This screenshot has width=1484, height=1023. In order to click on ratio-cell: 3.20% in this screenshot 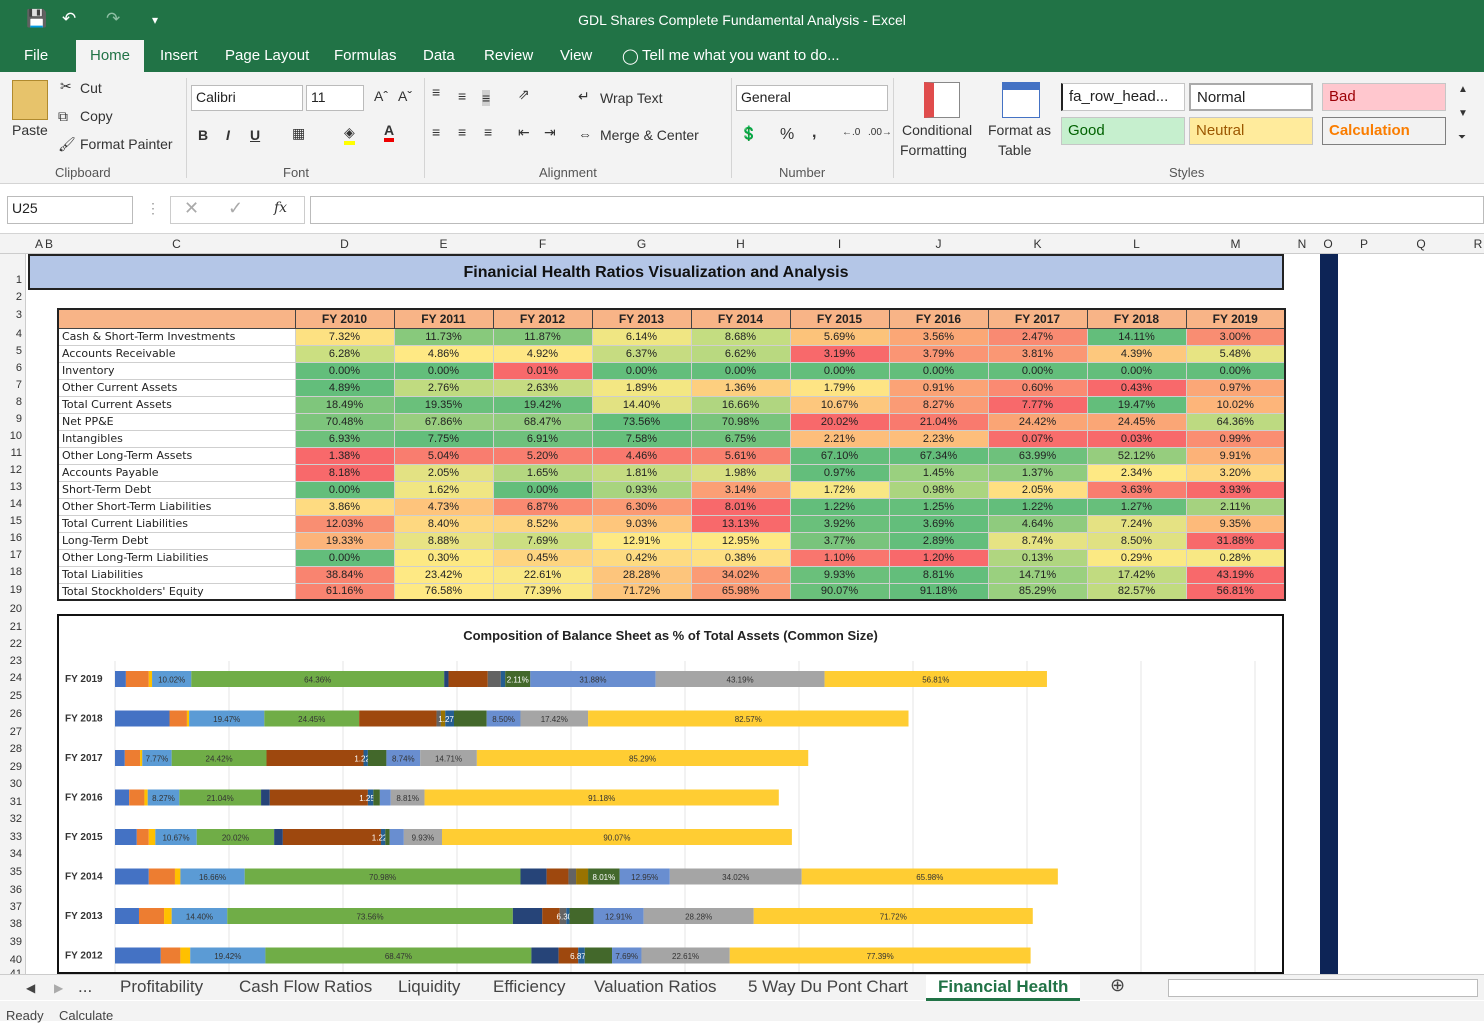, I will do `click(1235, 472)`.